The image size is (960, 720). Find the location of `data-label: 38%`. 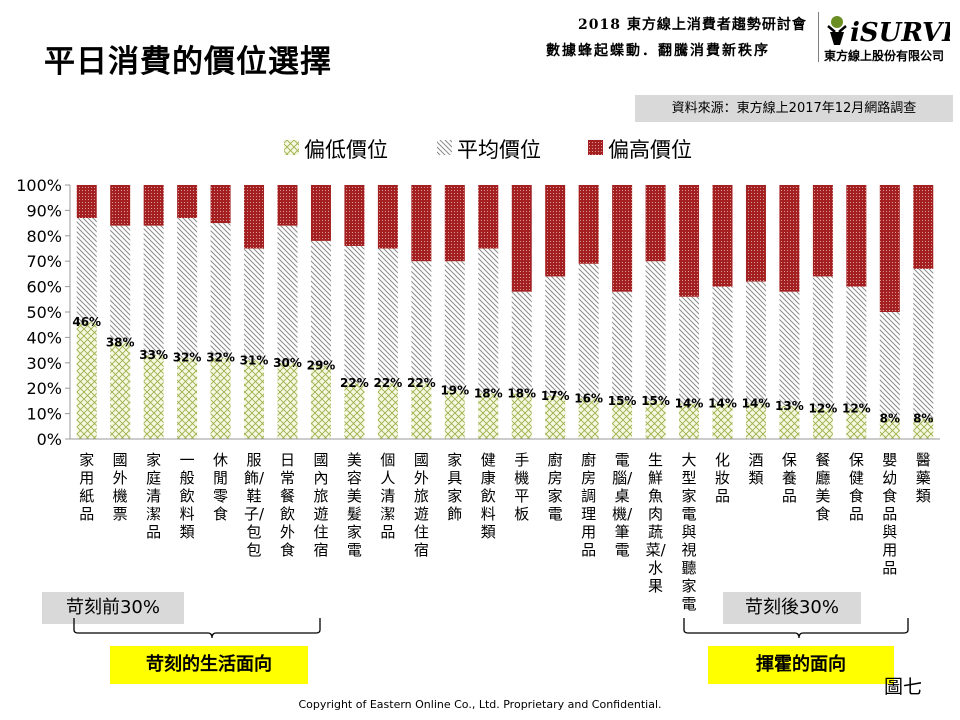

data-label: 38% is located at coordinates (120, 342).